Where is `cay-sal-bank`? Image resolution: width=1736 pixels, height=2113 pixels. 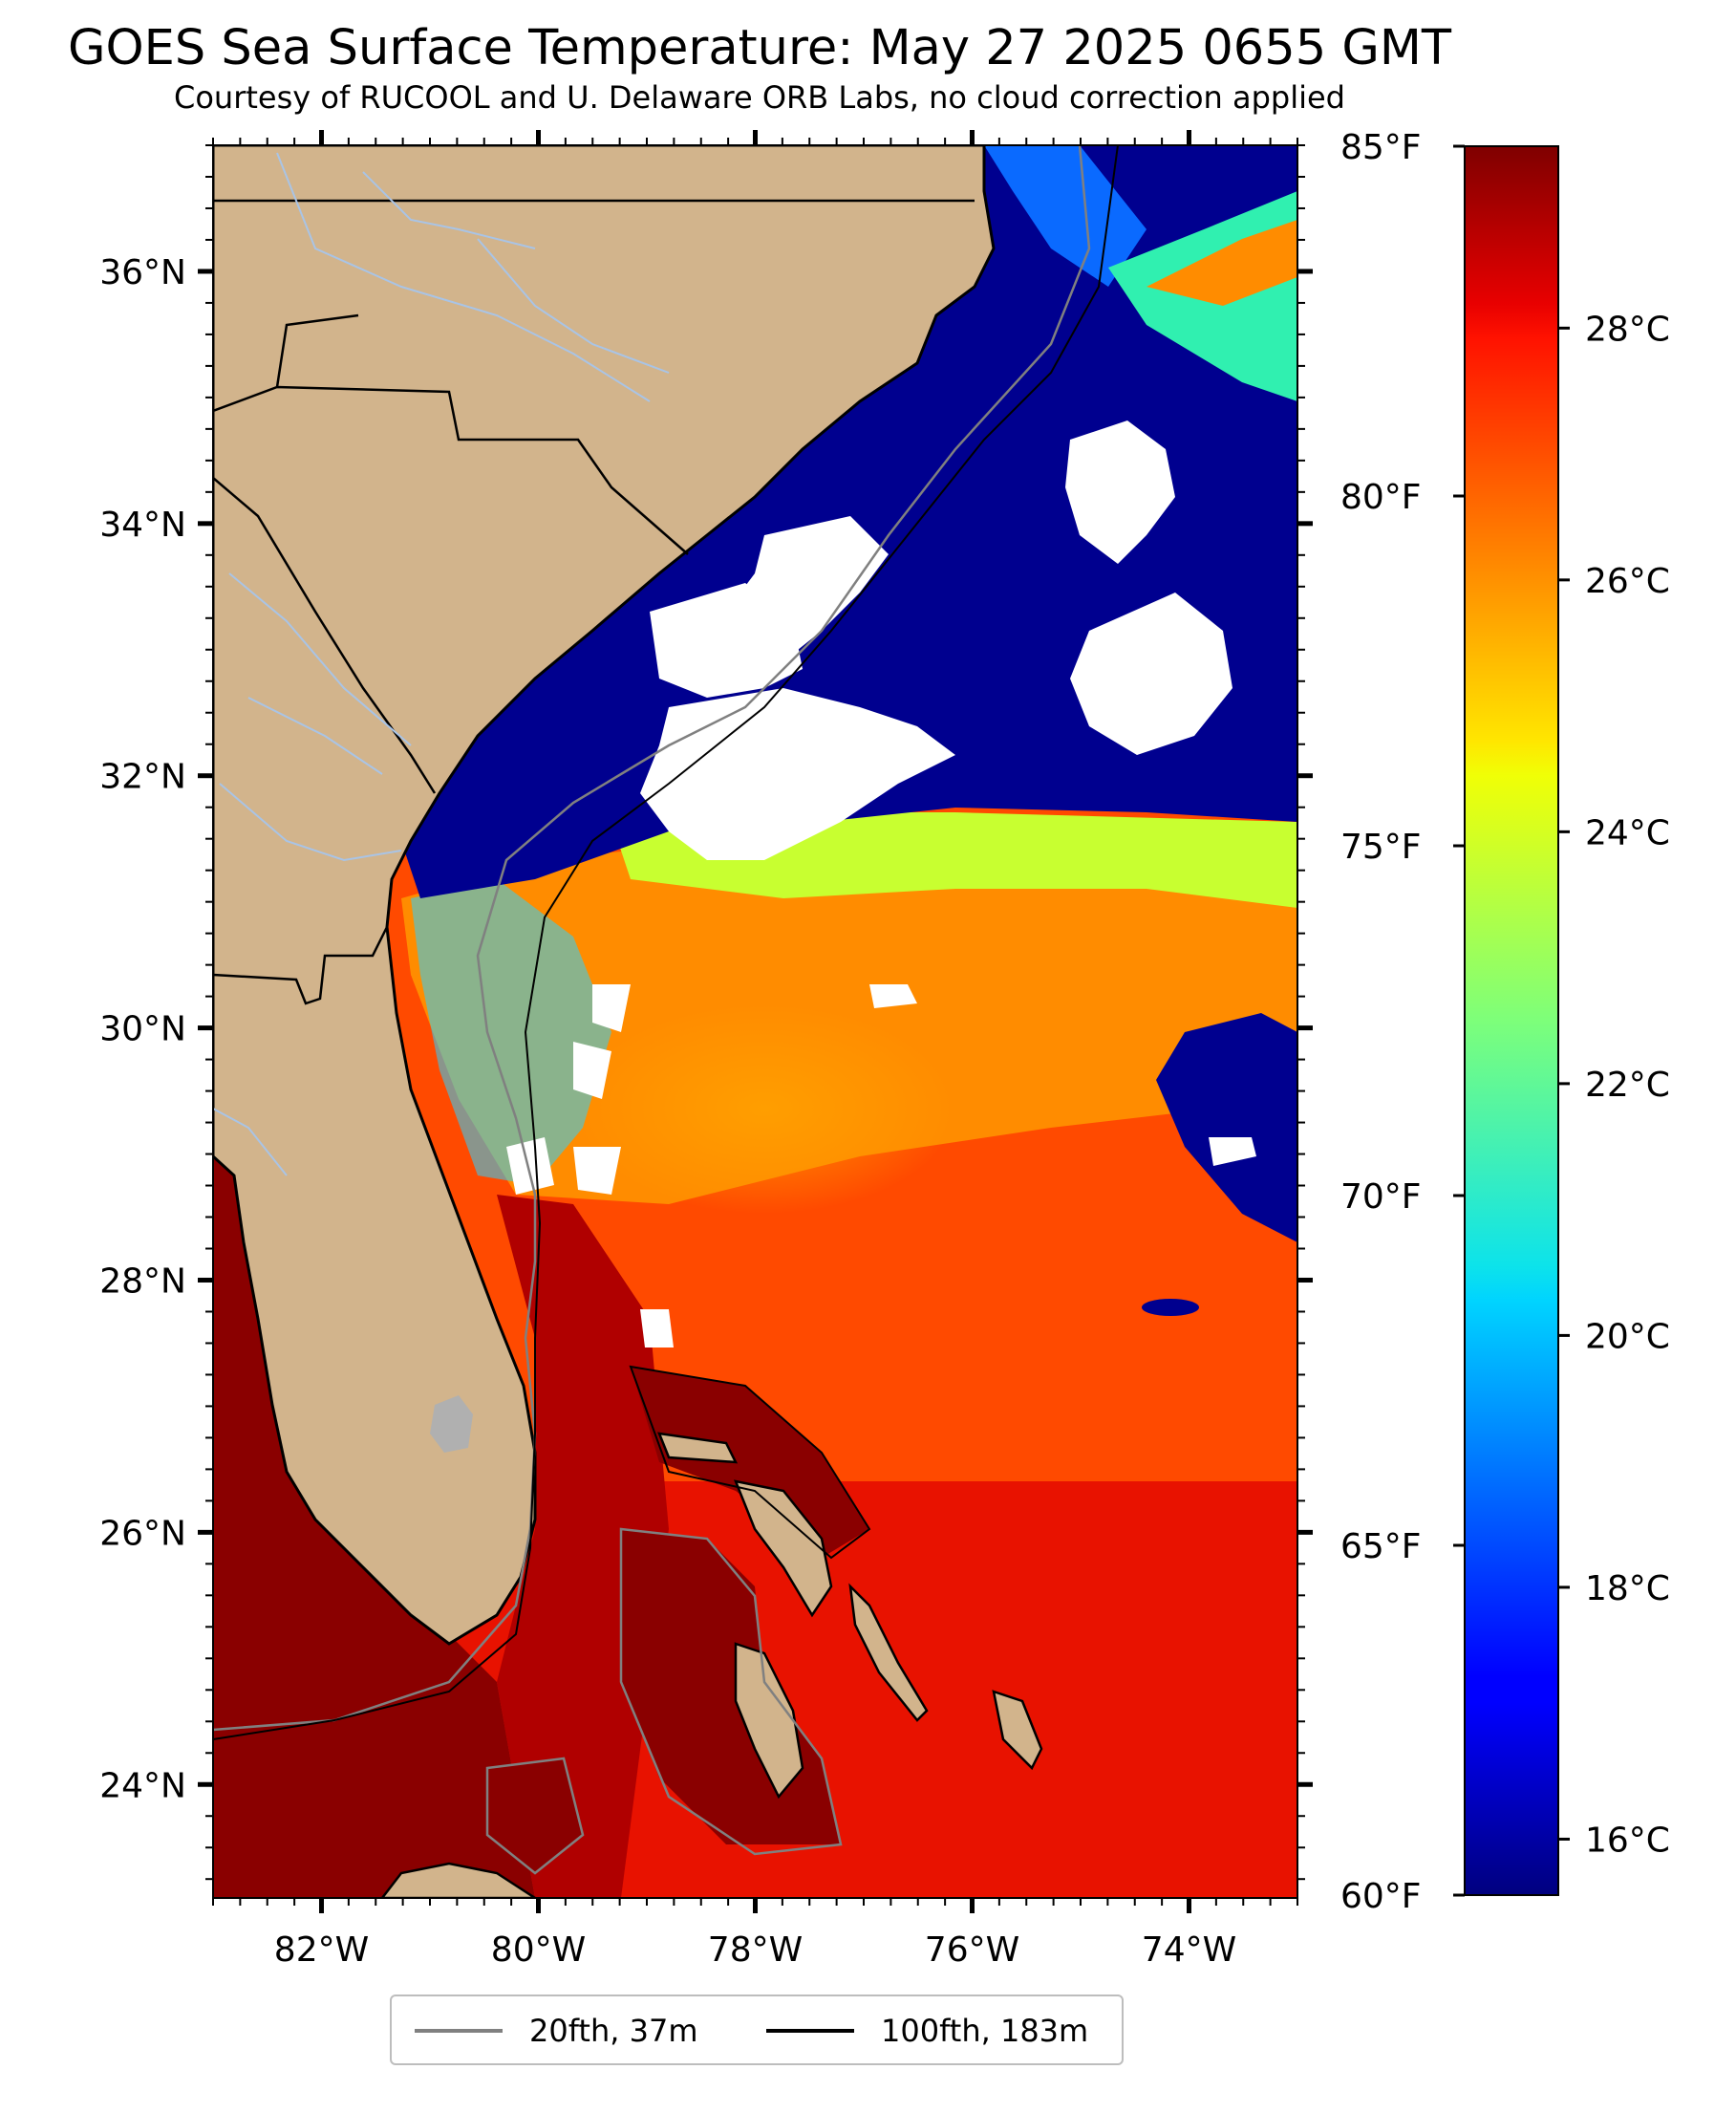
cay-sal-bank is located at coordinates (535, 1815).